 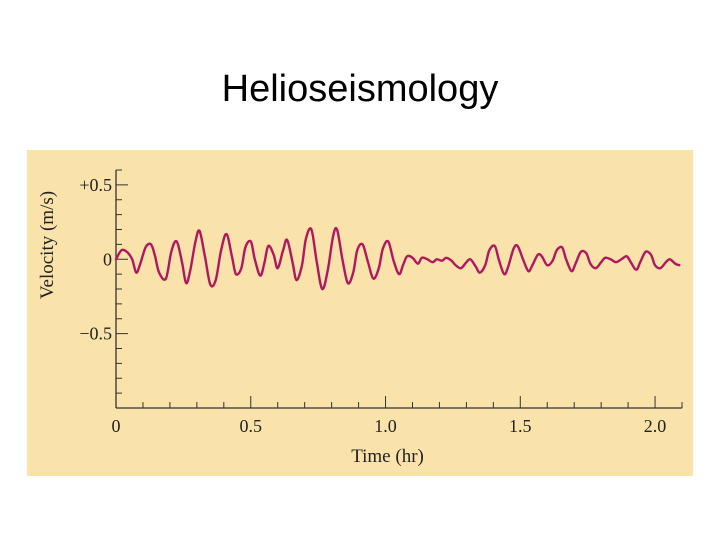 I want to click on x-tick-label: 1.0, so click(x=385, y=426).